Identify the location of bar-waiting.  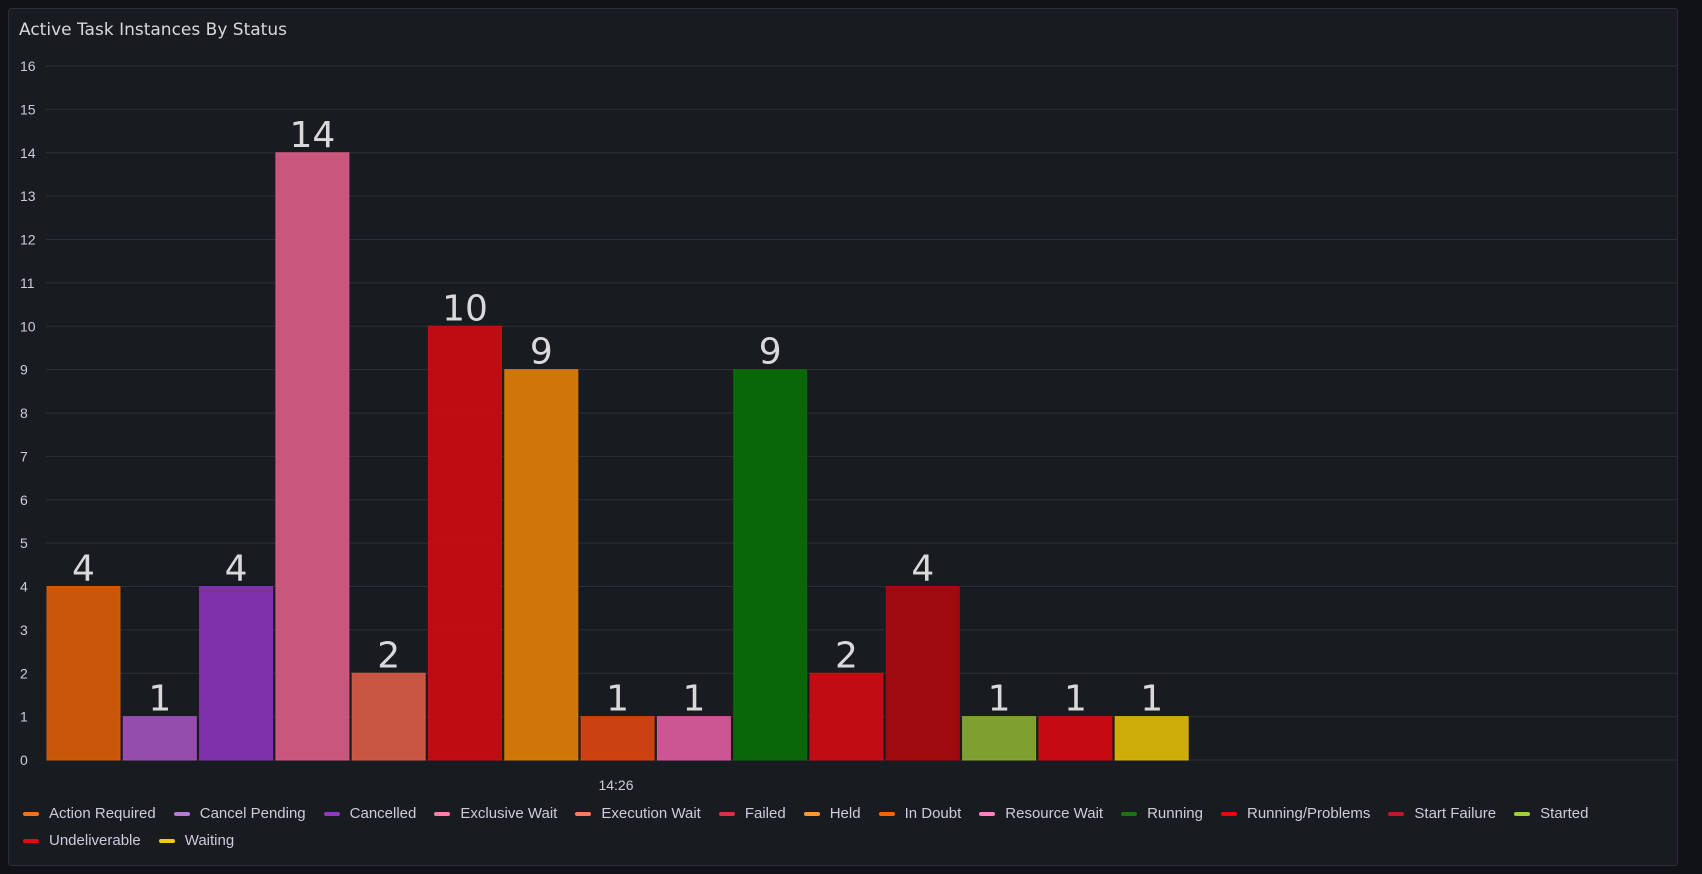
(1151, 738).